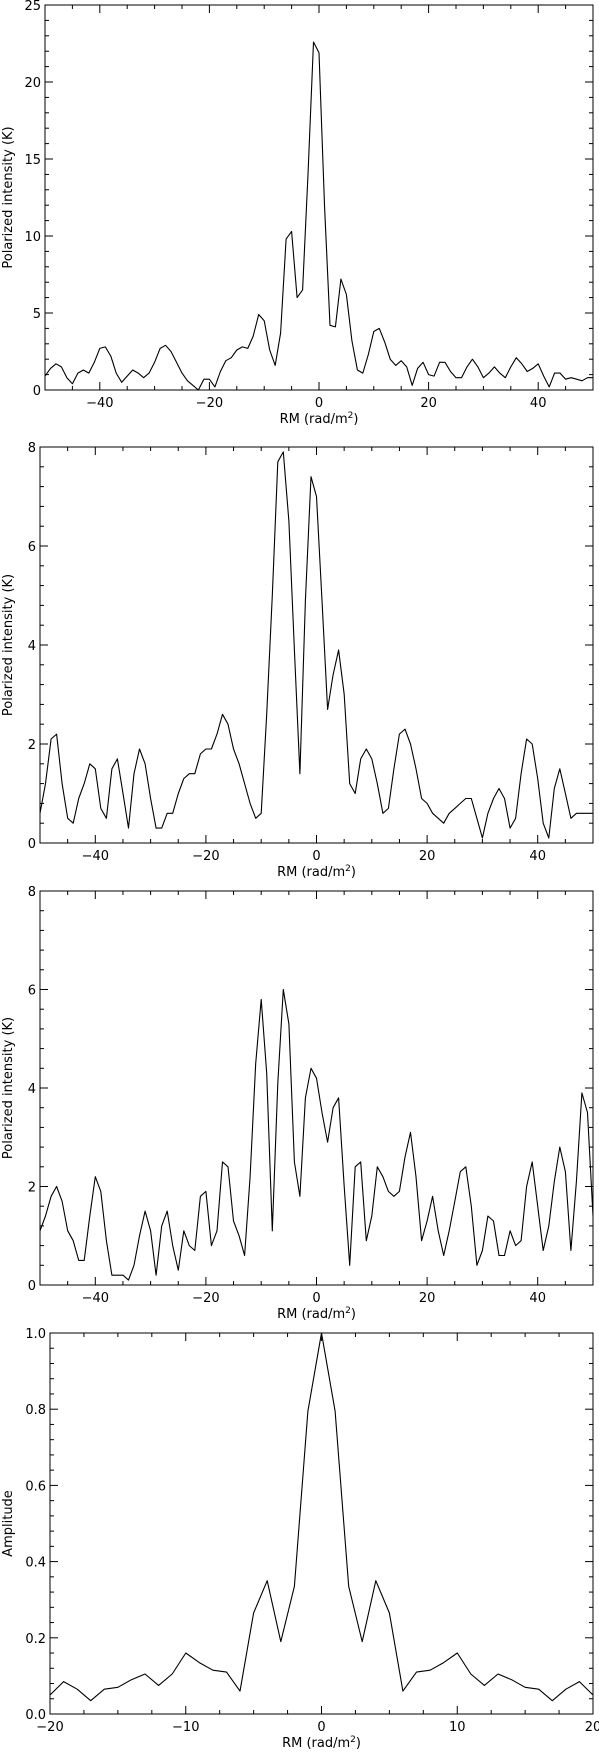 Image resolution: width=599 pixels, height=1761 pixels. Describe the element at coordinates (37, 314) in the screenshot. I see `y-tick-label: 5` at that location.